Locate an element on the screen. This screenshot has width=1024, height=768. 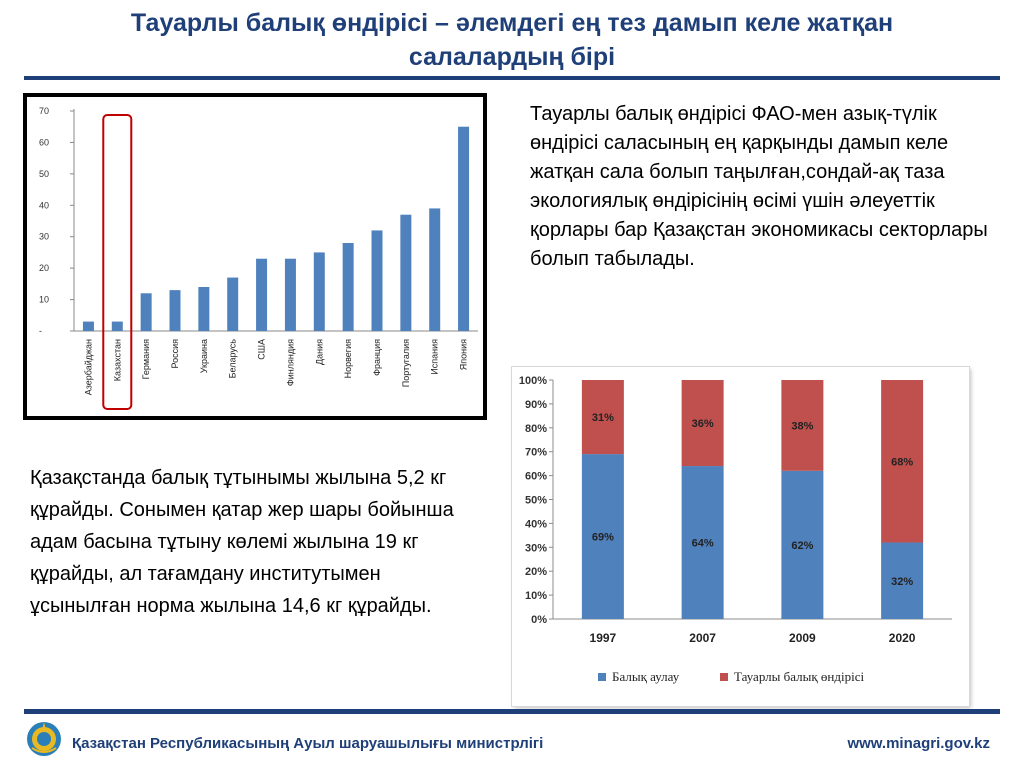
y-tick-label: 10% is located at coordinates (536, 596).